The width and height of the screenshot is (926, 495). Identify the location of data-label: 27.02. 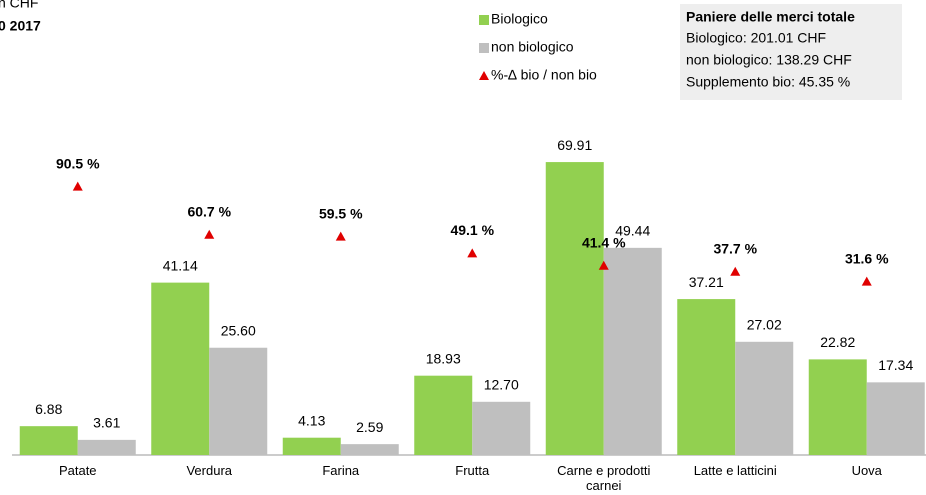
(764, 324).